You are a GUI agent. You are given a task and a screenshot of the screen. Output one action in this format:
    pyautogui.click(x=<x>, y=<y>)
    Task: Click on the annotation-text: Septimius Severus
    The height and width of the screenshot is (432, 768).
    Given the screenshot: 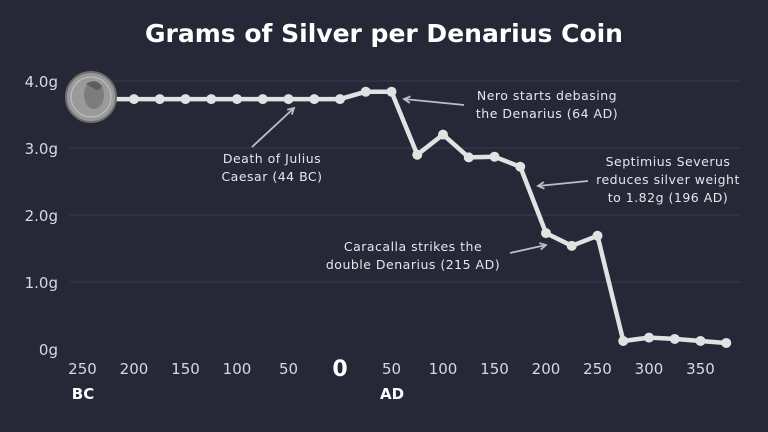 What is the action you would take?
    pyautogui.click(x=668, y=161)
    